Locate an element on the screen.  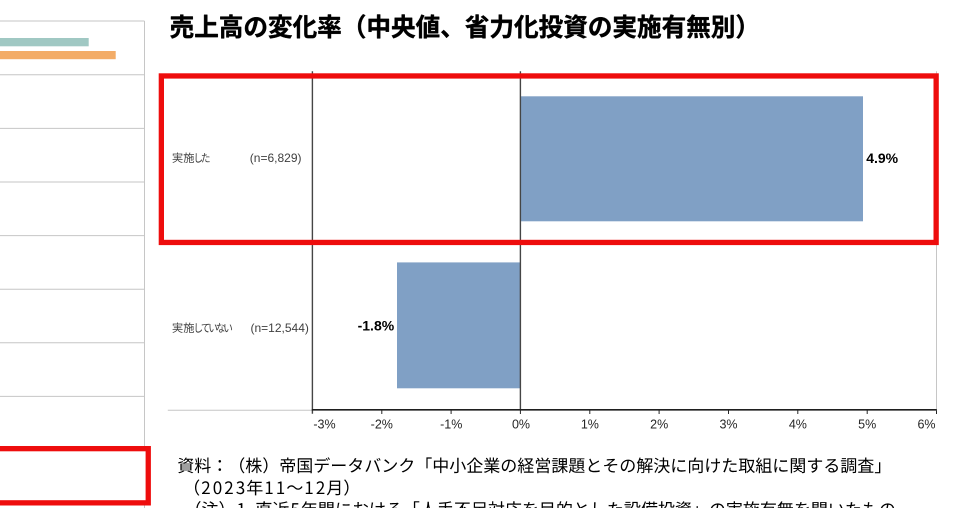
svg-text: -3% is located at coordinates (324, 425).